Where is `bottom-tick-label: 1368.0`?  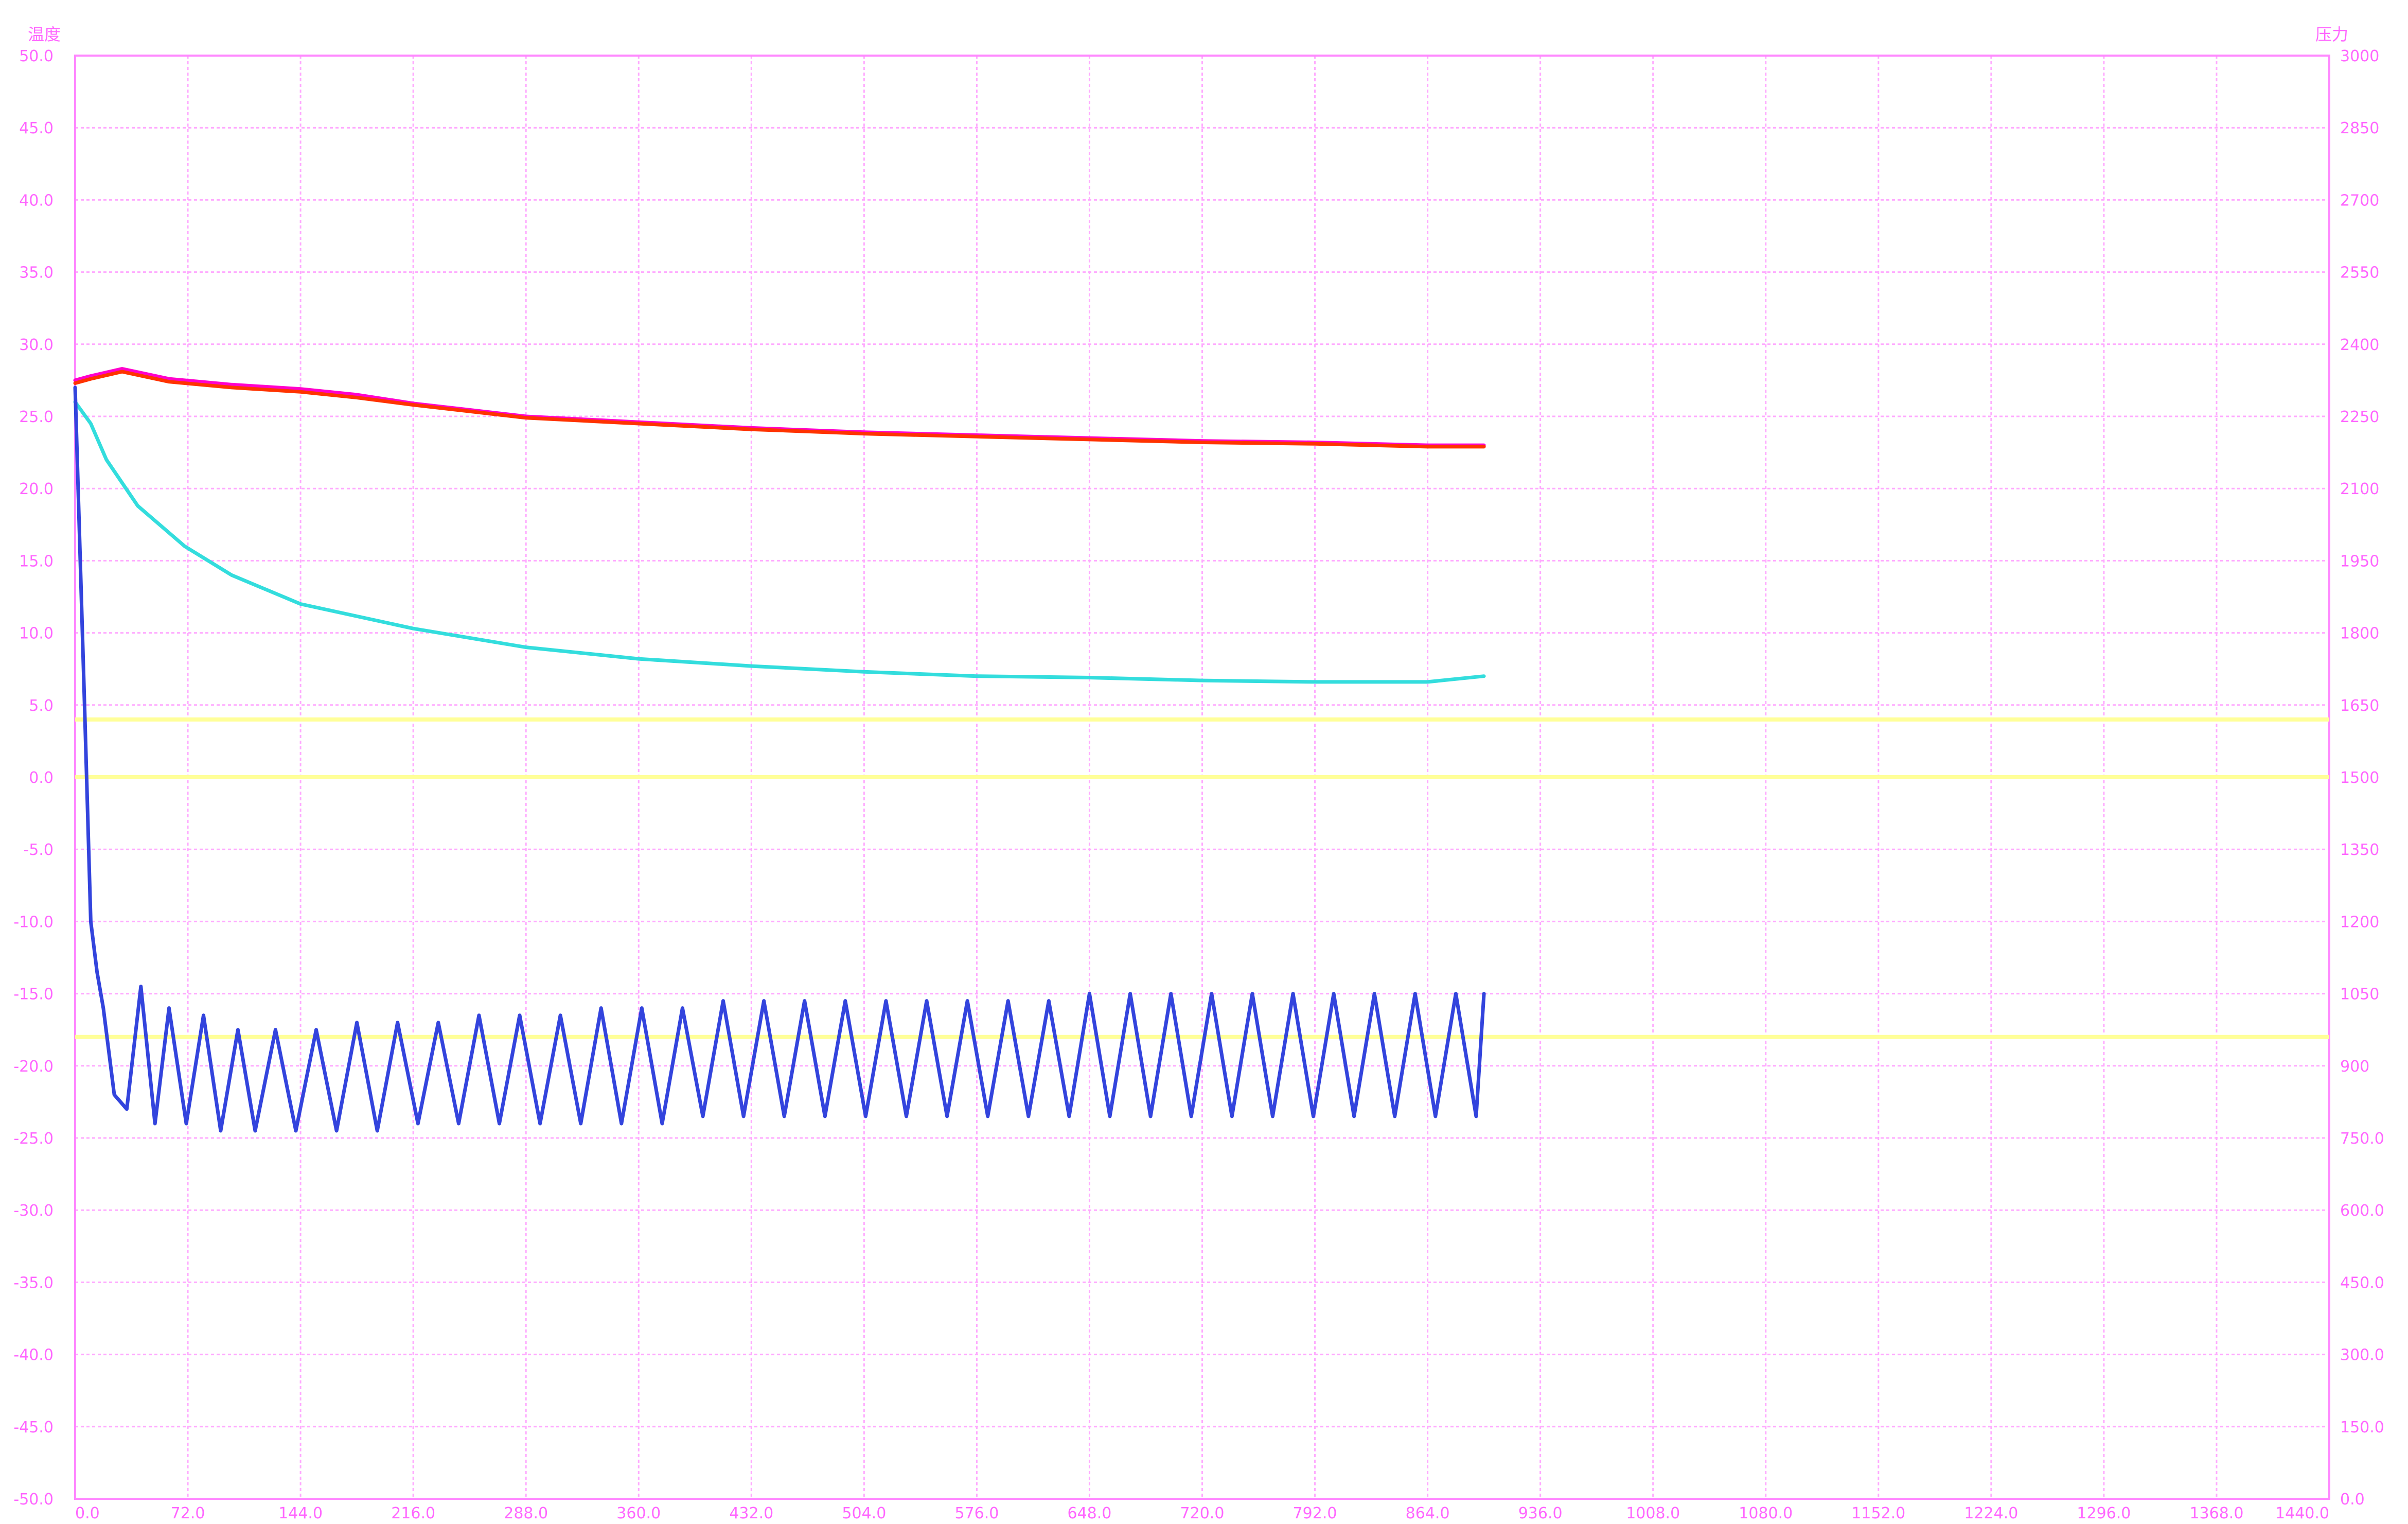
bottom-tick-label: 1368.0 is located at coordinates (2216, 1513).